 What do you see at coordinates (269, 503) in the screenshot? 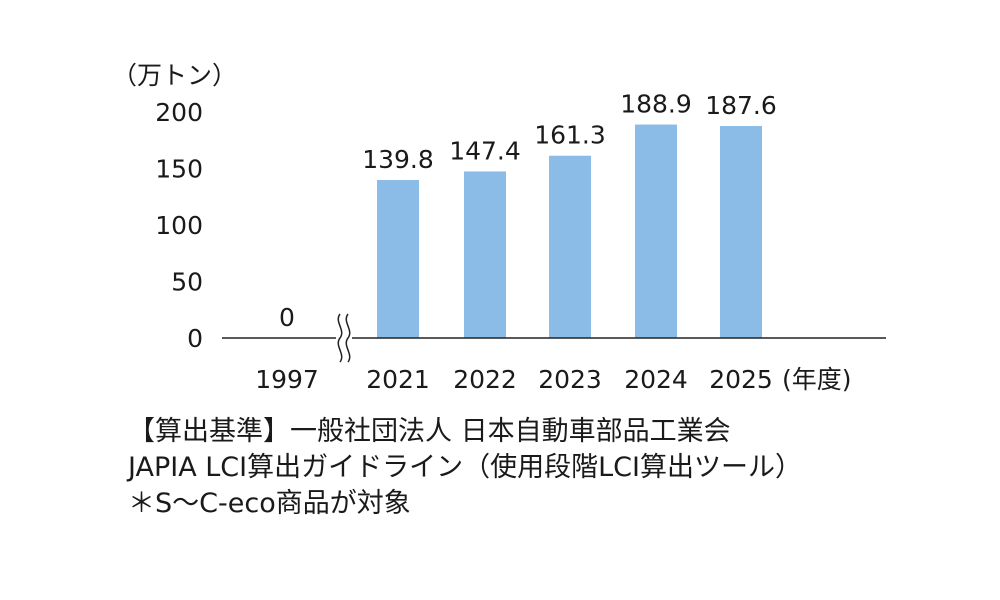
I see `note-line-3: ＊S～C-eco商品が対象` at bounding box center [269, 503].